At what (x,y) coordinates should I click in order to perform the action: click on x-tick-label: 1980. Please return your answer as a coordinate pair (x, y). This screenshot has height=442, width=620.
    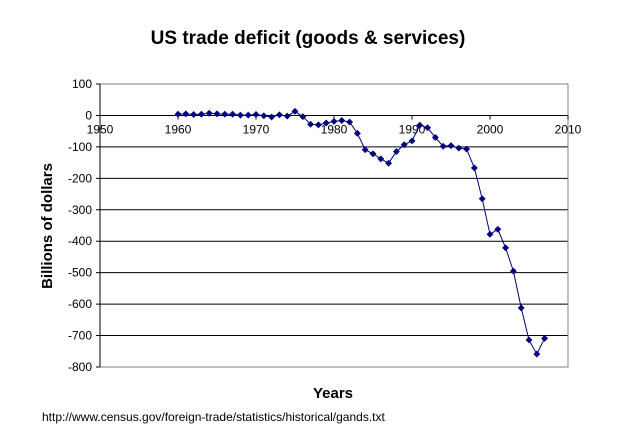
    Looking at the image, I should click on (334, 129).